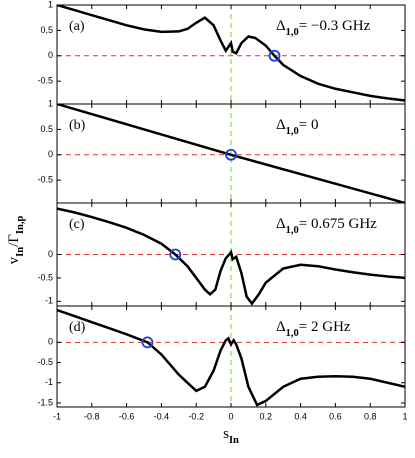 Image resolution: width=415 pixels, height=458 pixels. Describe the element at coordinates (77, 224) in the screenshot. I see `panel-label: (c)` at that location.